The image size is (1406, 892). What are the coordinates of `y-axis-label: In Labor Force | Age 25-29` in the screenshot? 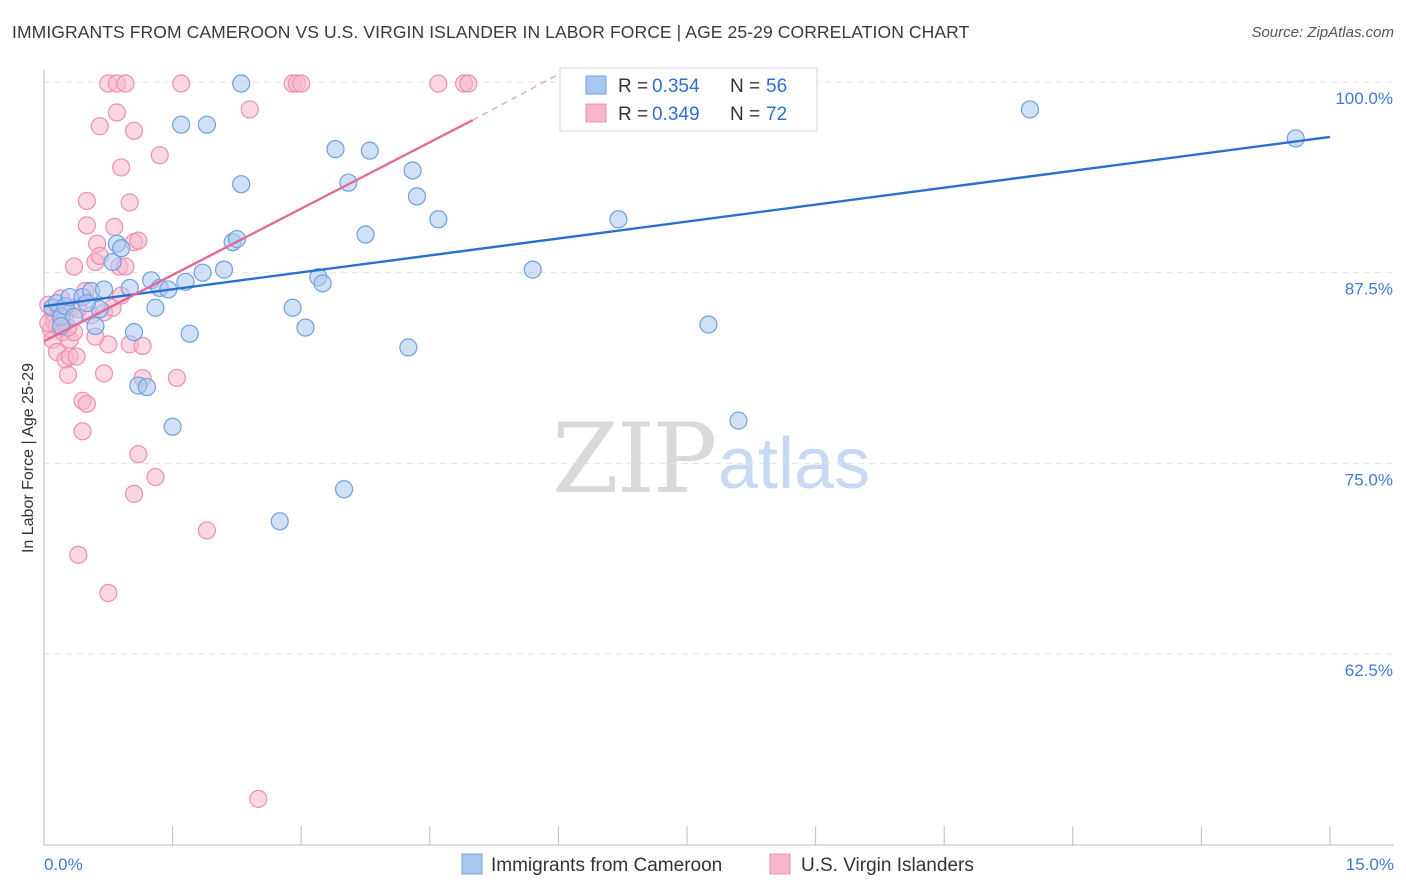 It's located at (28, 458).